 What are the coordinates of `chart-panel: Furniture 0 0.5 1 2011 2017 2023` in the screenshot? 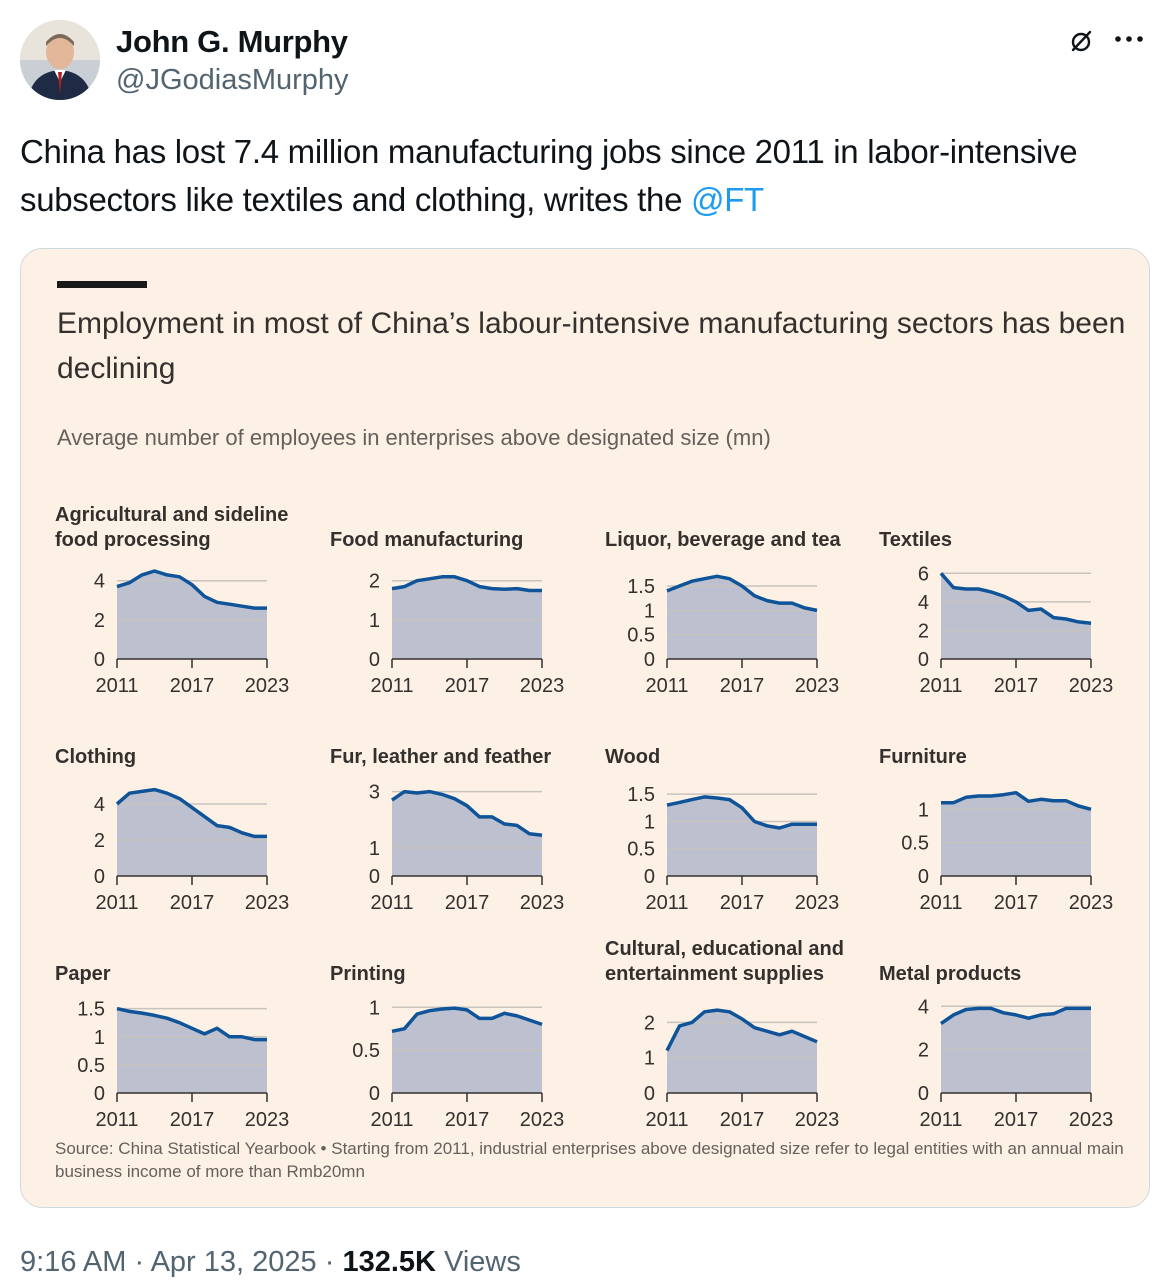 It's located at (1009, 846).